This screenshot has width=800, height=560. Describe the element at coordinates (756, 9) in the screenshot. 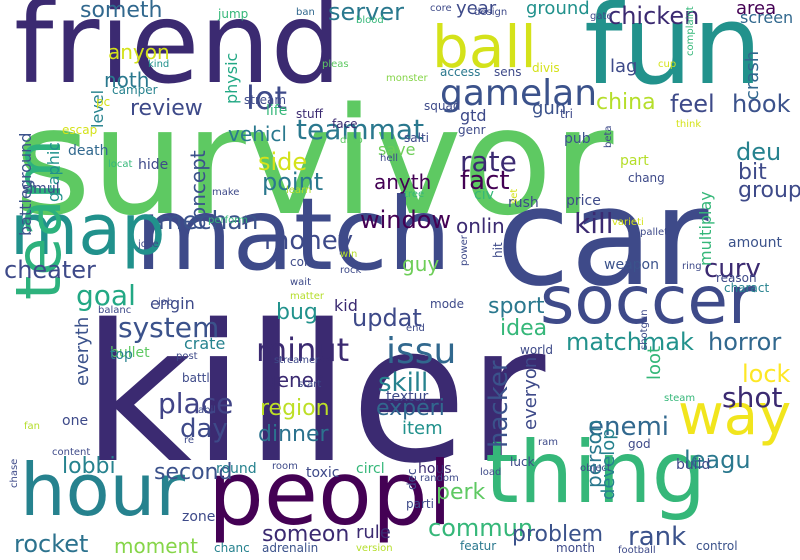

I see `word-77: area` at that location.